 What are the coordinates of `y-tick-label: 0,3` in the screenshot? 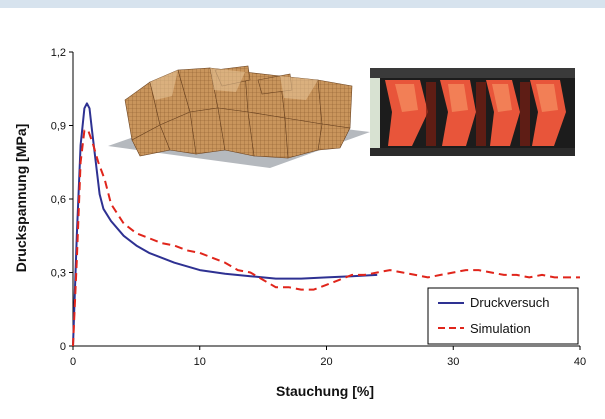 It's located at (58, 274).